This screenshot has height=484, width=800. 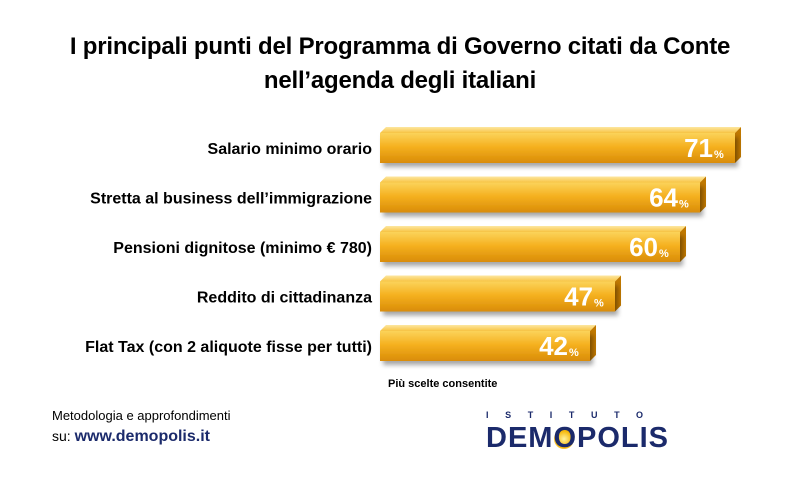 What do you see at coordinates (643, 247) in the screenshot?
I see `value-label: 60` at bounding box center [643, 247].